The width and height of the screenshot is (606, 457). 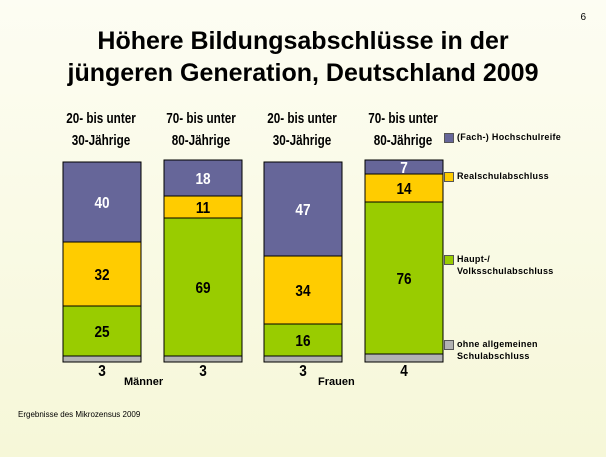 What do you see at coordinates (302, 118) in the screenshot?
I see `column-header-3-line-1: 20- bis unter` at bounding box center [302, 118].